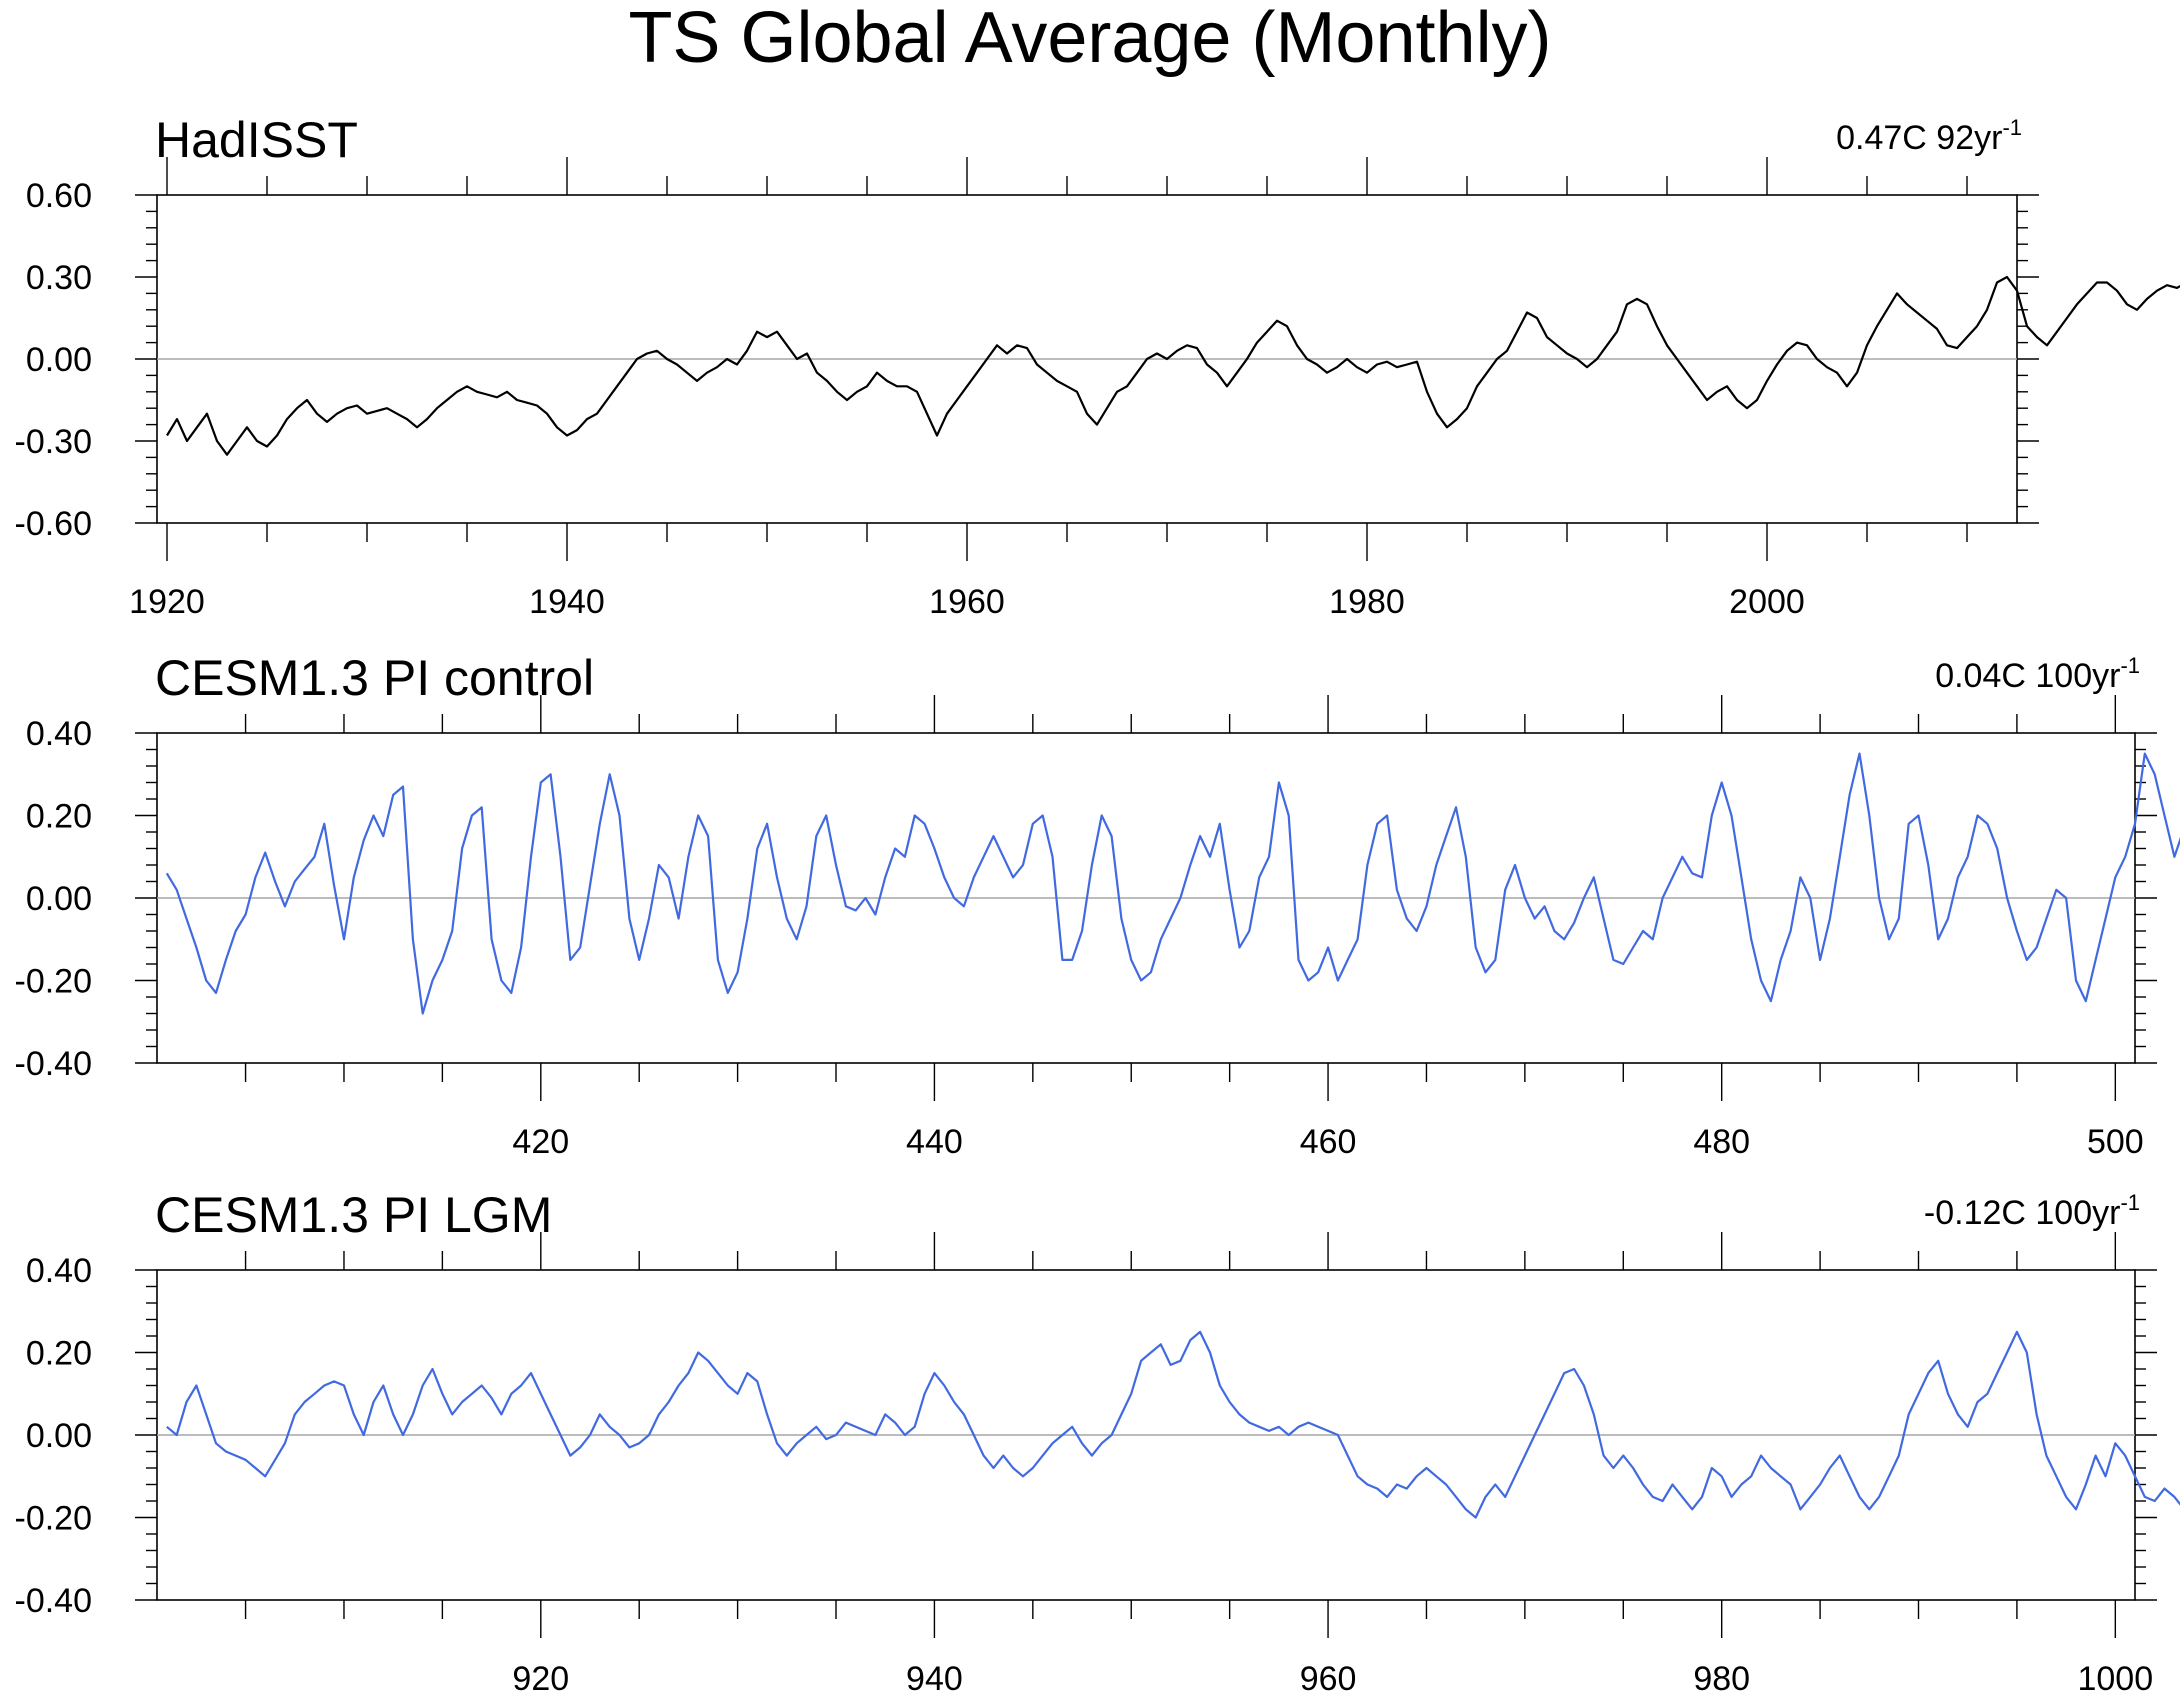 The image size is (2180, 1698). I want to click on x-tick-label: 420, so click(540, 1142).